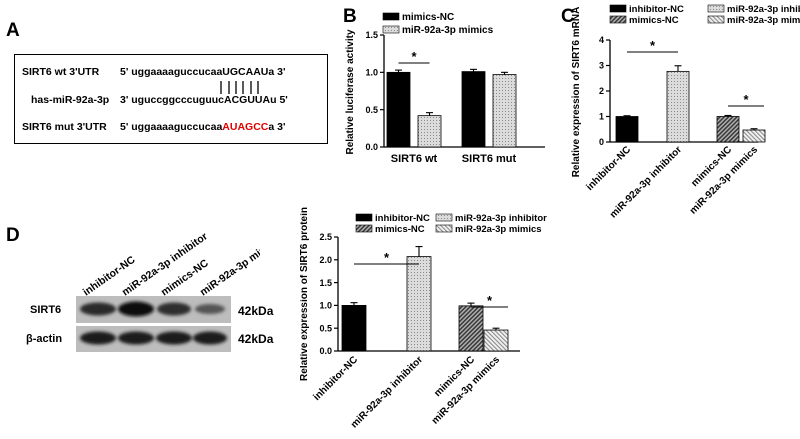  What do you see at coordinates (46, 310) in the screenshot?
I see `blot-row-label-sirt6: SIRT6` at bounding box center [46, 310].